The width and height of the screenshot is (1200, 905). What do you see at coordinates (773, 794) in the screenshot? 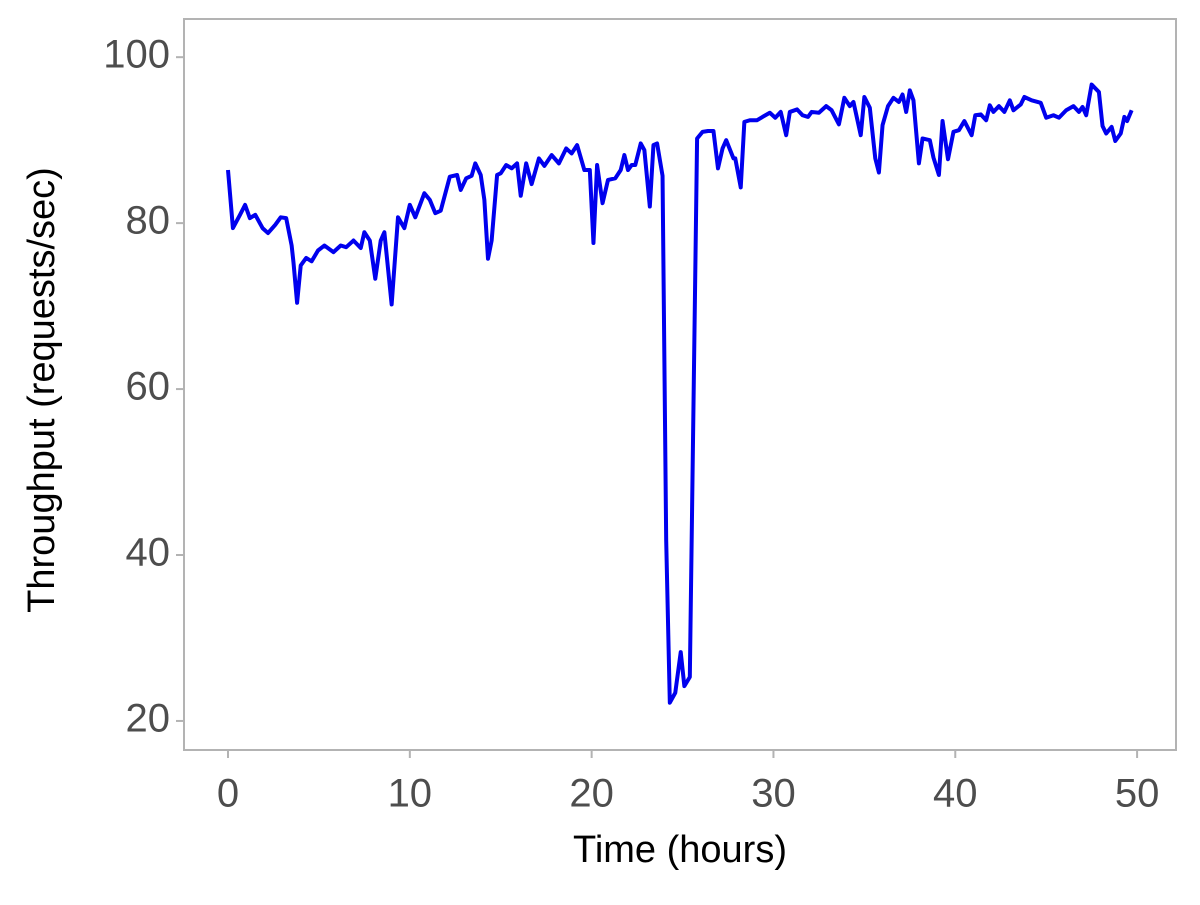
I see `x-tick-label: 30` at bounding box center [773, 794].